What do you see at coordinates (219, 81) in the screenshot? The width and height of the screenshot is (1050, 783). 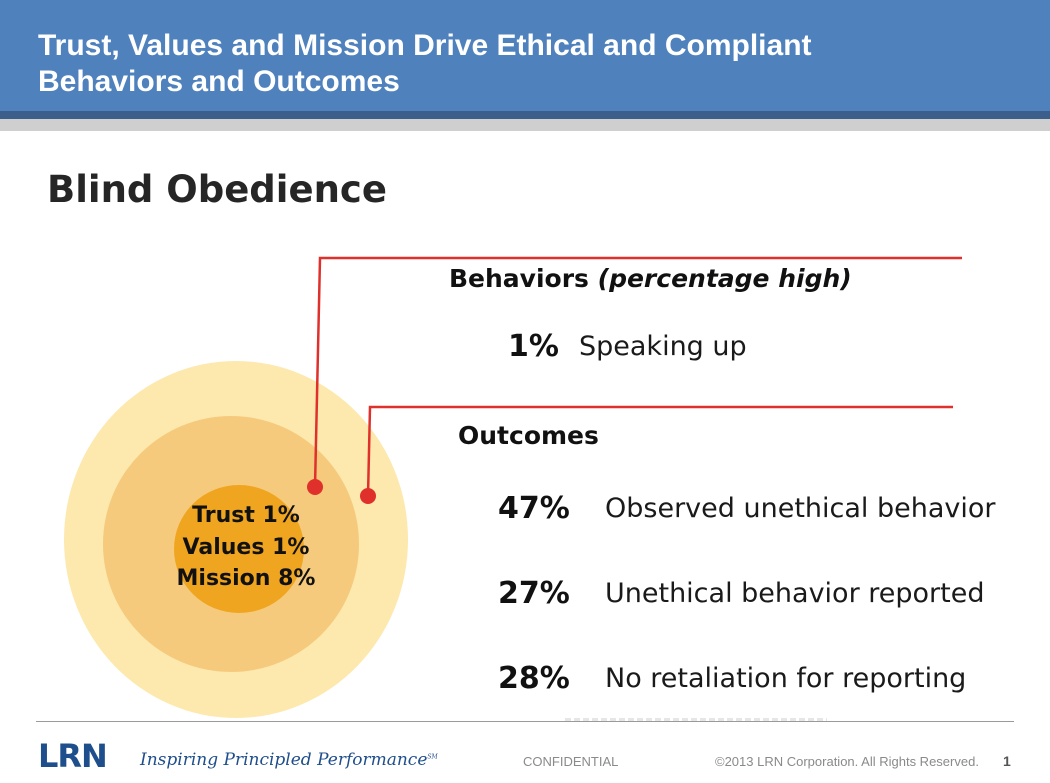 I see `slide-title-line-2: Behaviors and Outcomes` at bounding box center [219, 81].